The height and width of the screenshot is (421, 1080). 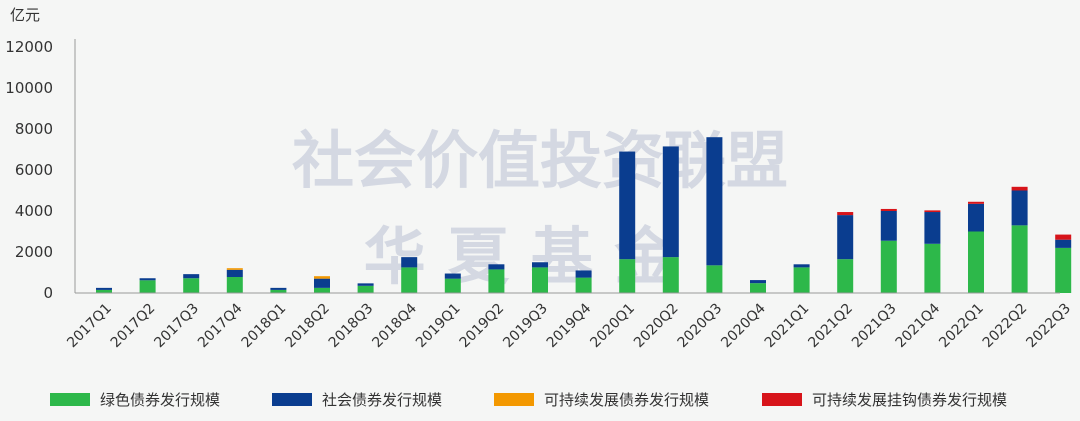 I want to click on y-tick-label: 10000, so click(x=29, y=88).